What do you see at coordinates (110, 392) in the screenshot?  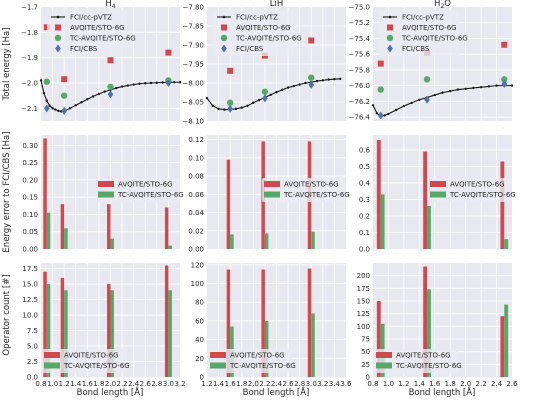 I see `xlabel-col-1: Bond length [Å]` at bounding box center [110, 392].